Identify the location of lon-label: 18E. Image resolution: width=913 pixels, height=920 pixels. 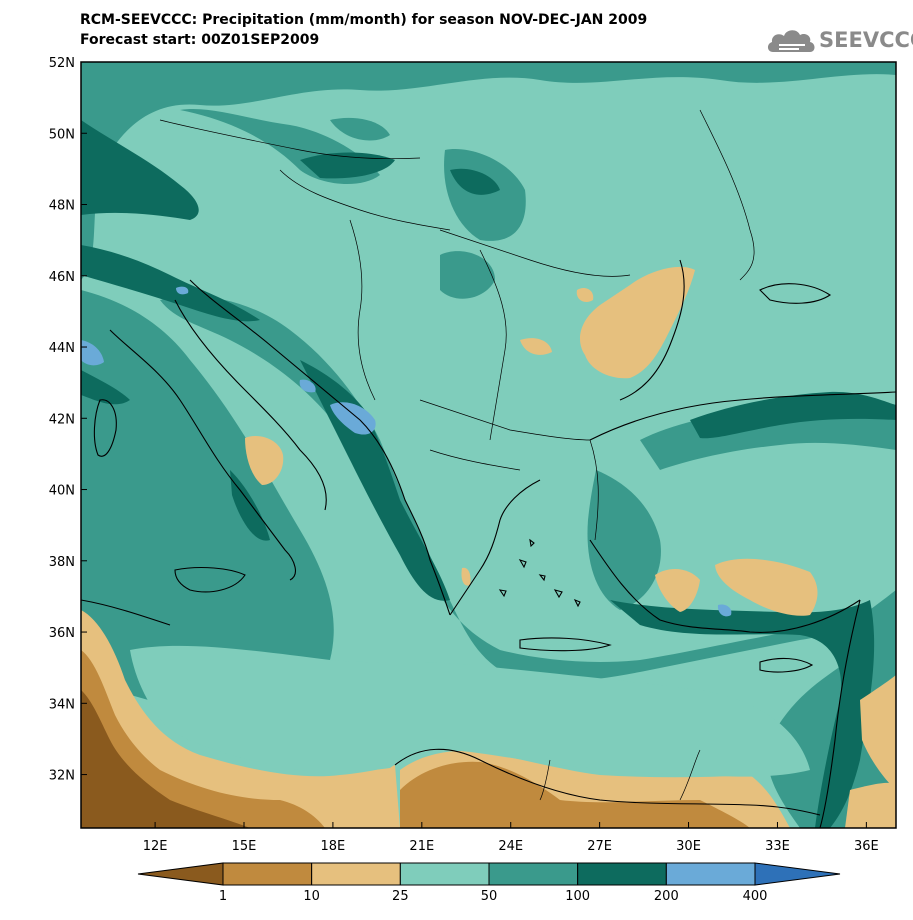
(333, 846).